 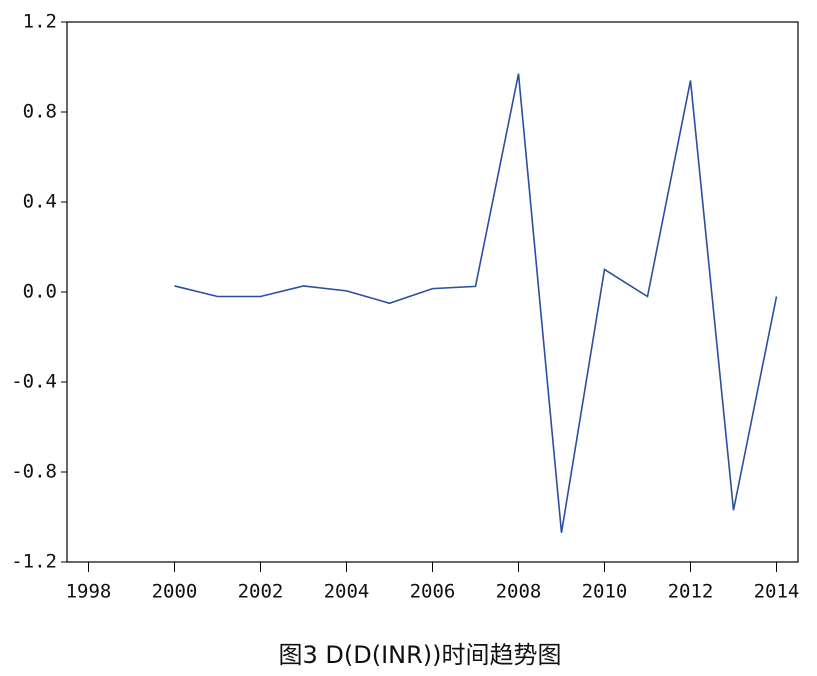 What do you see at coordinates (777, 592) in the screenshot?
I see `x-tick-label: 2014` at bounding box center [777, 592].